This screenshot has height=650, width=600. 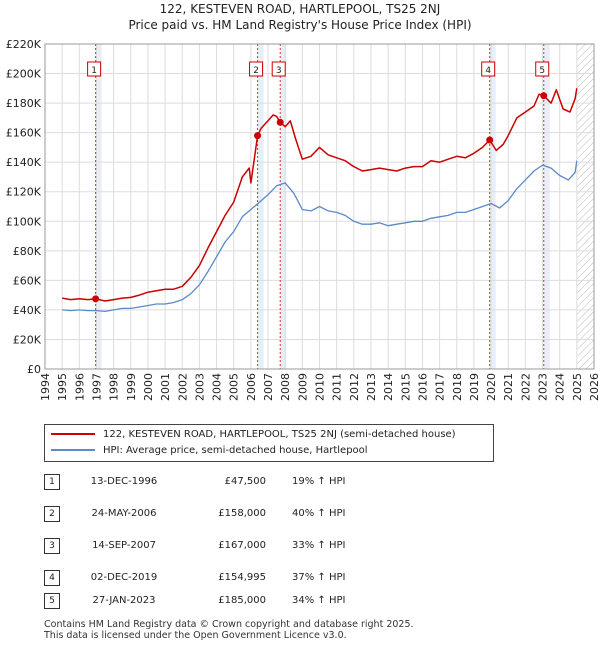 I want to click on transaction-price: £185,000, so click(x=242, y=600).